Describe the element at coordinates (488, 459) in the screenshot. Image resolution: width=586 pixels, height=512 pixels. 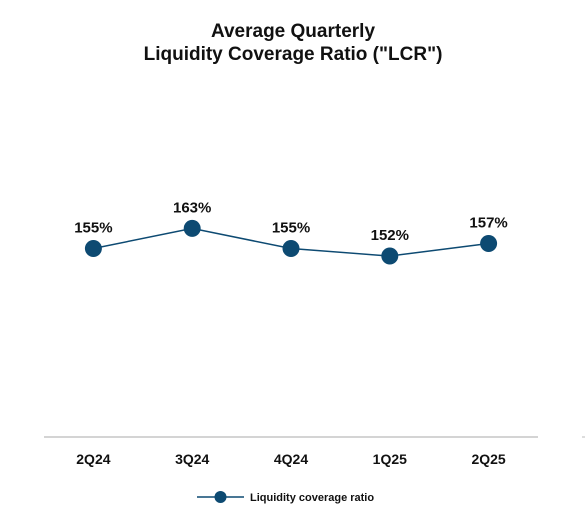
I see `x-tick-label: 2Q25` at that location.